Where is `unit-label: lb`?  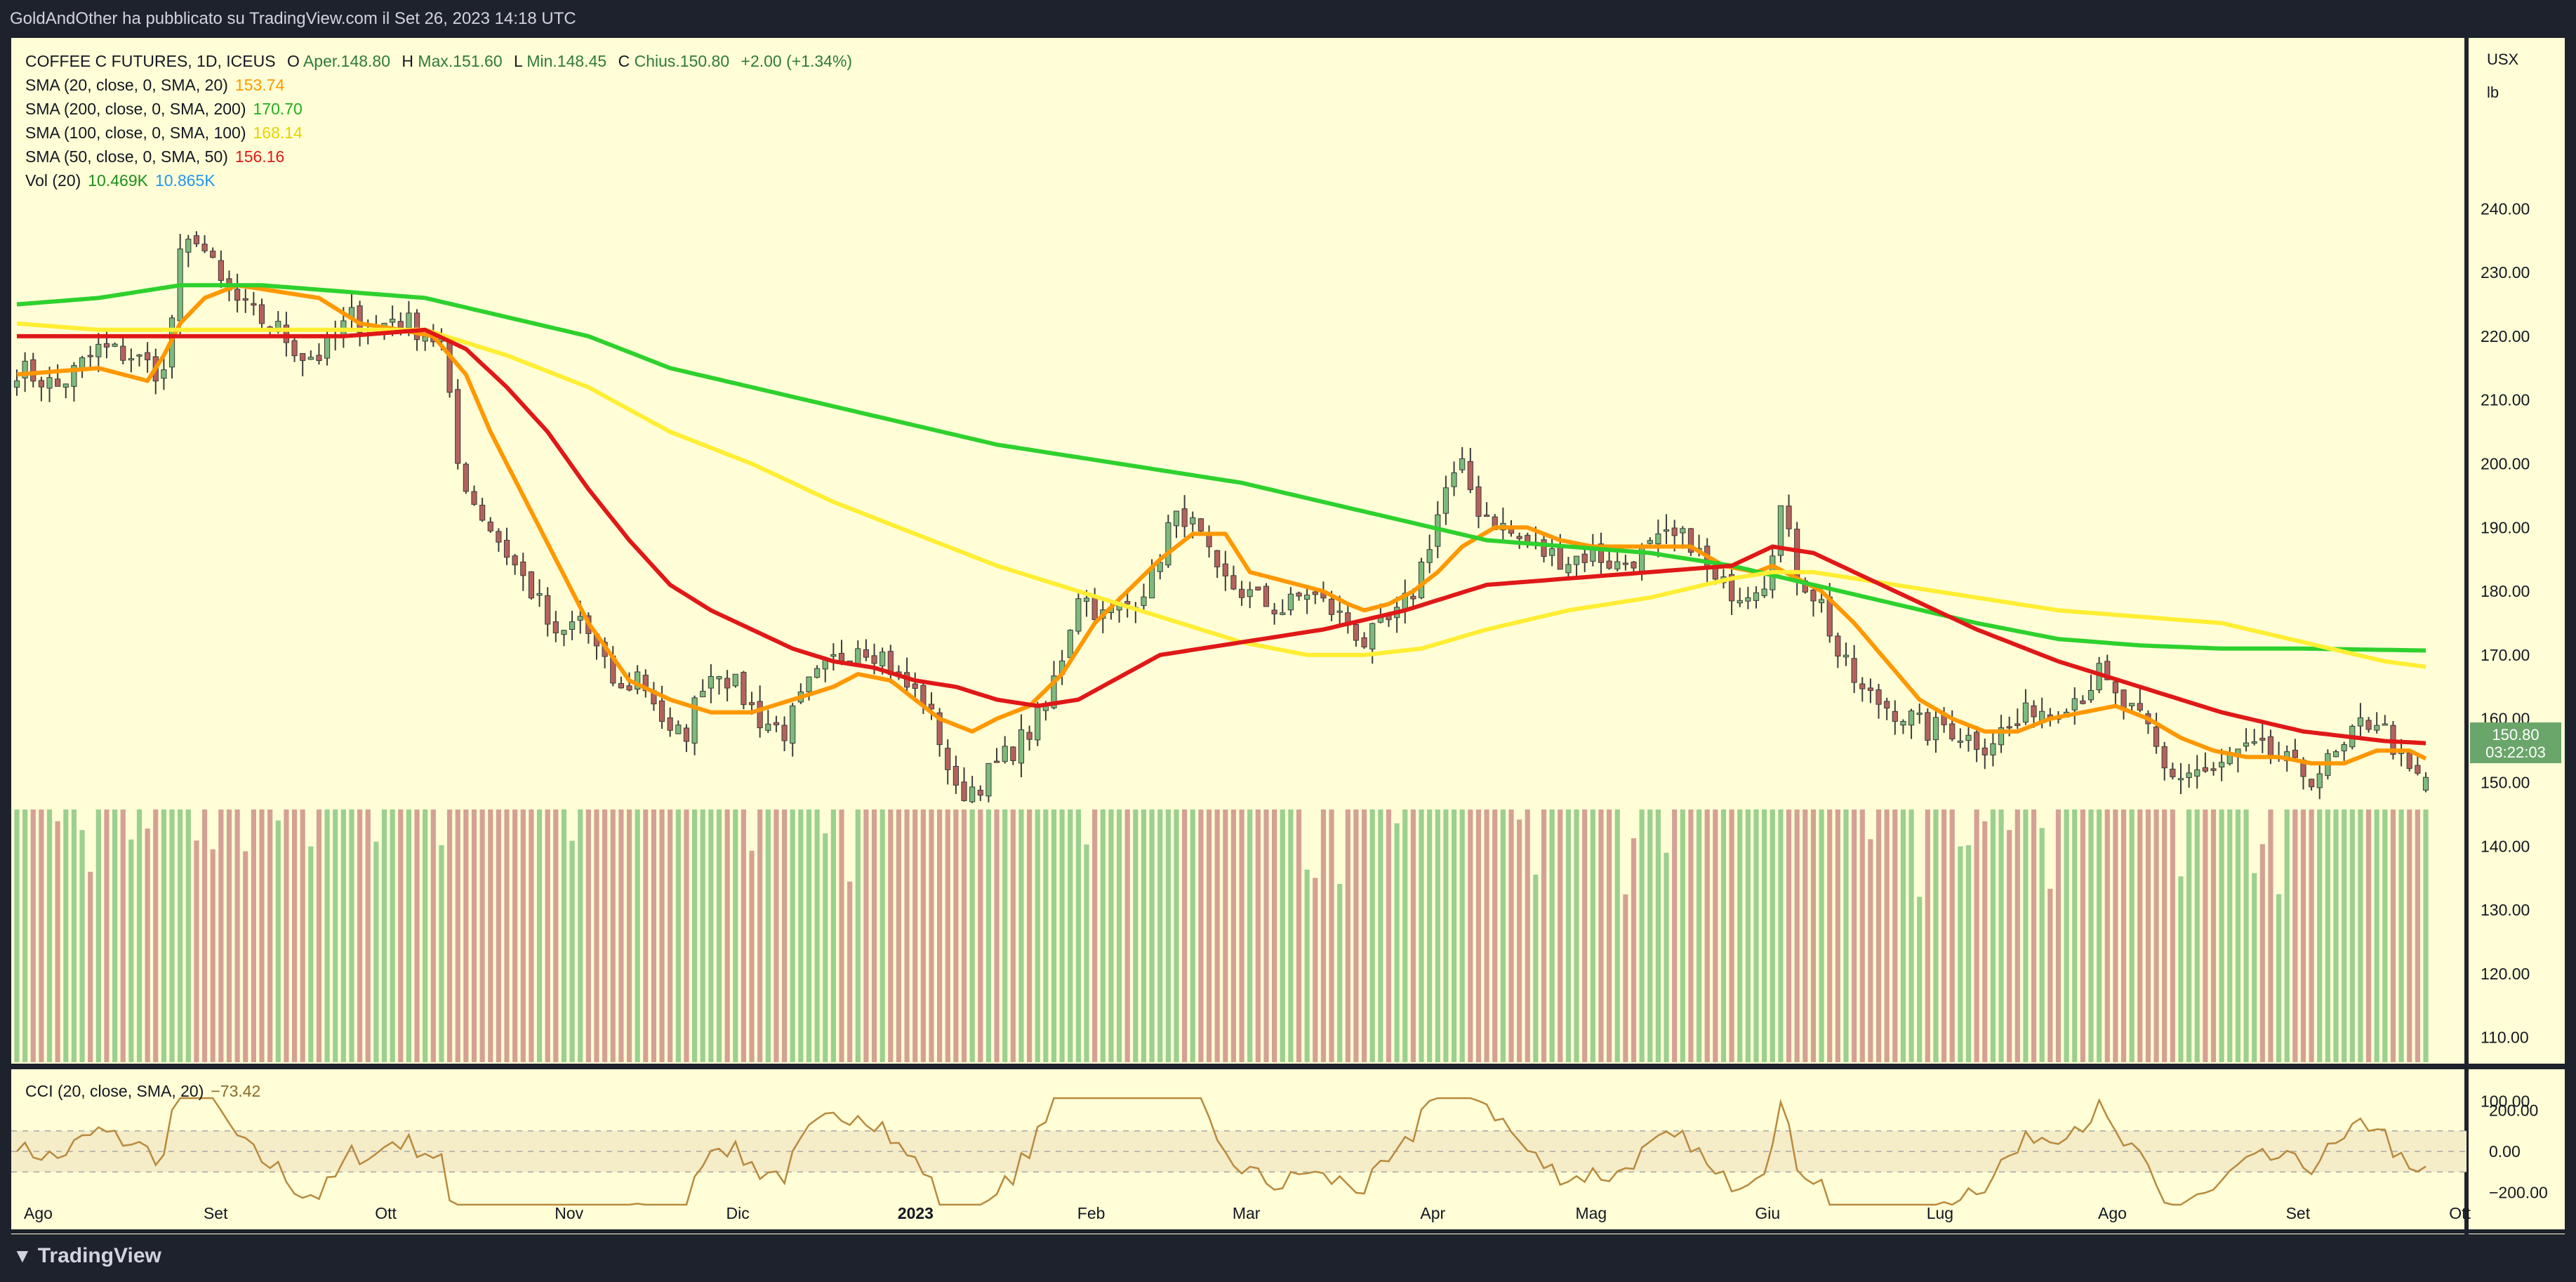 unit-label: lb is located at coordinates (2493, 92).